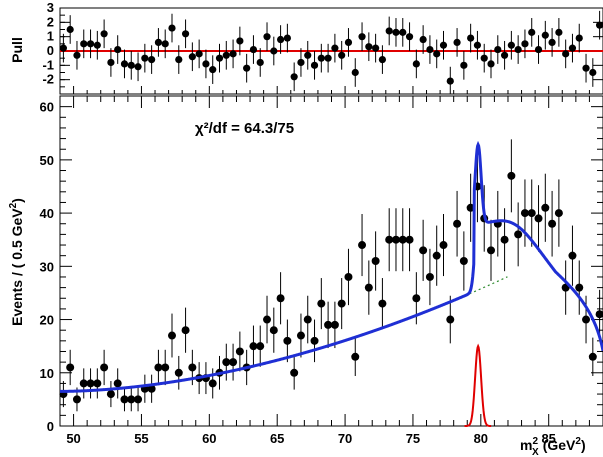 The width and height of the screenshot is (603, 457). What do you see at coordinates (526, 445) in the screenshot?
I see `x-label-main: m` at bounding box center [526, 445].